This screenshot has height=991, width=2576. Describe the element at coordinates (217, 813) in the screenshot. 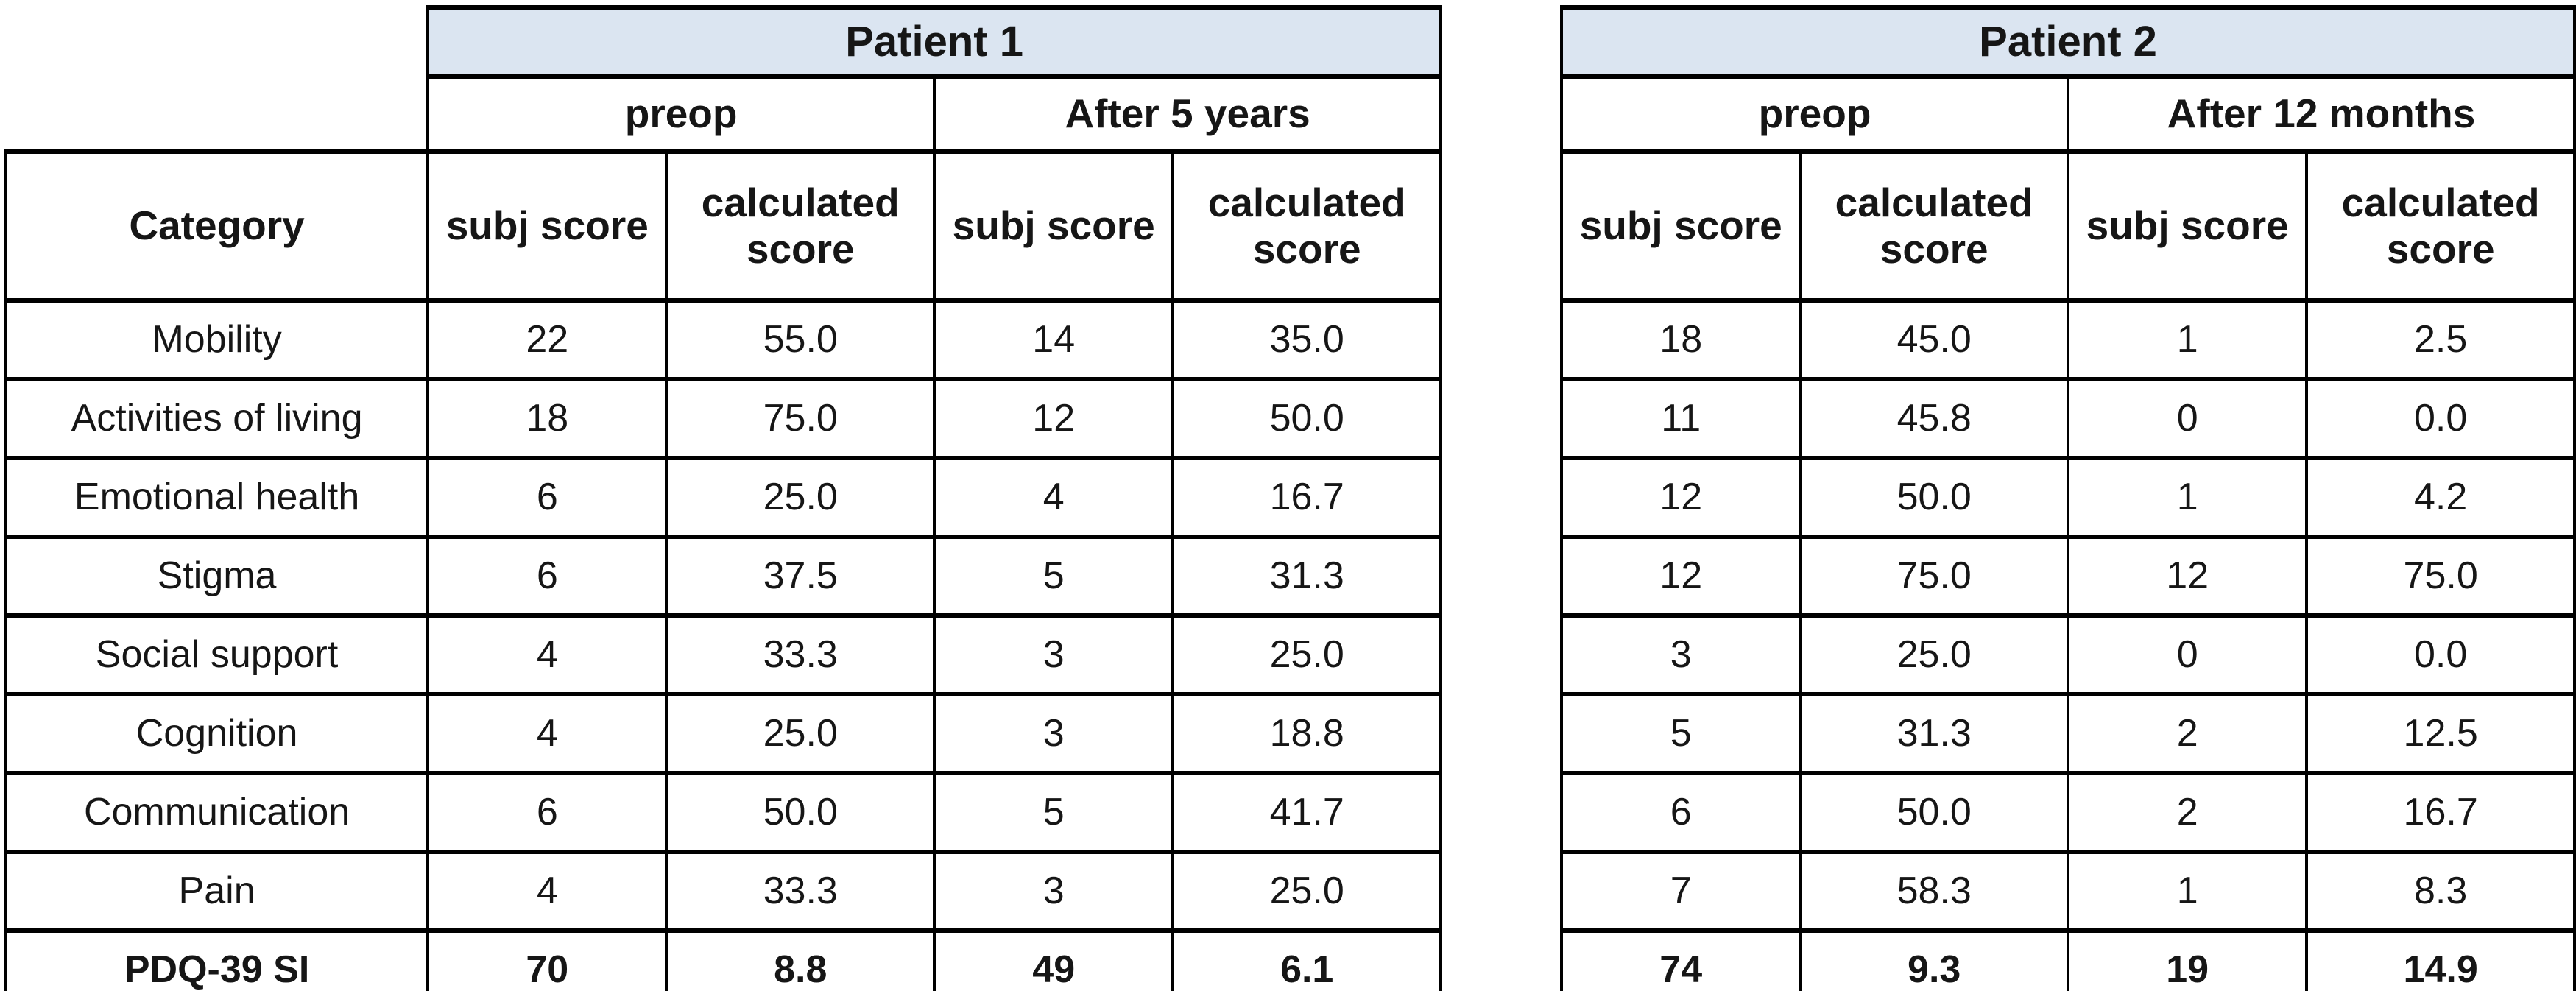

I see `category-cell: Communication` at that location.